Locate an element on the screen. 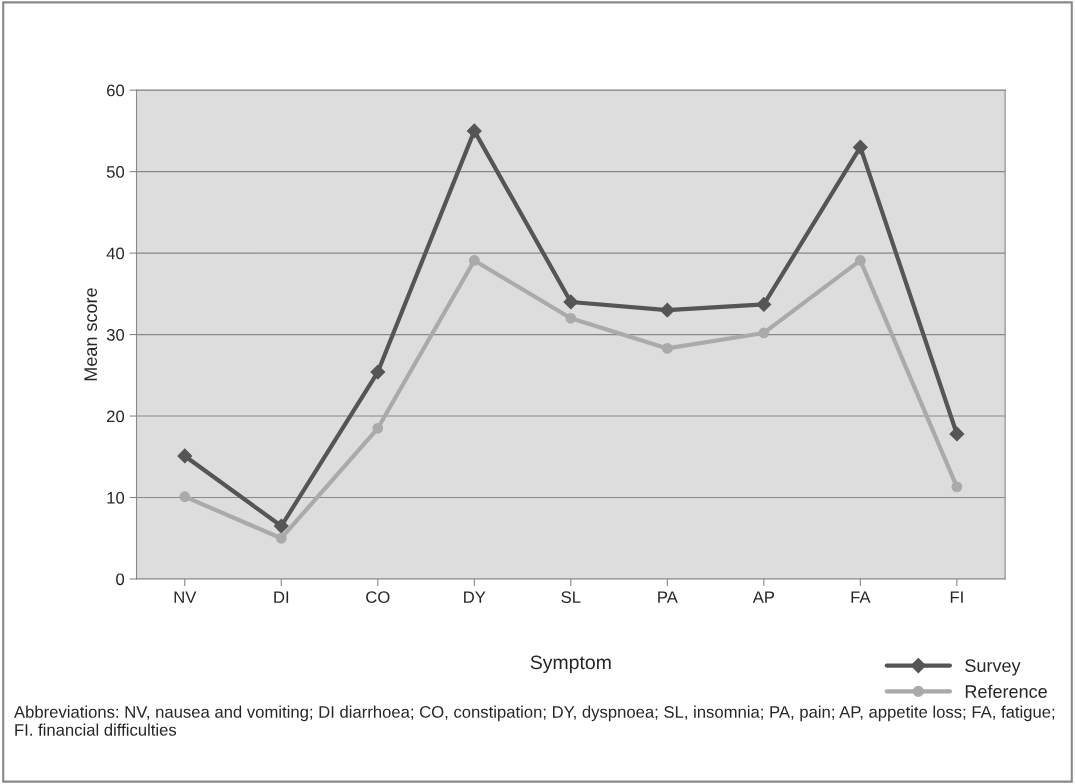 The image size is (1075, 784). x-tick-label: FA is located at coordinates (861, 597).